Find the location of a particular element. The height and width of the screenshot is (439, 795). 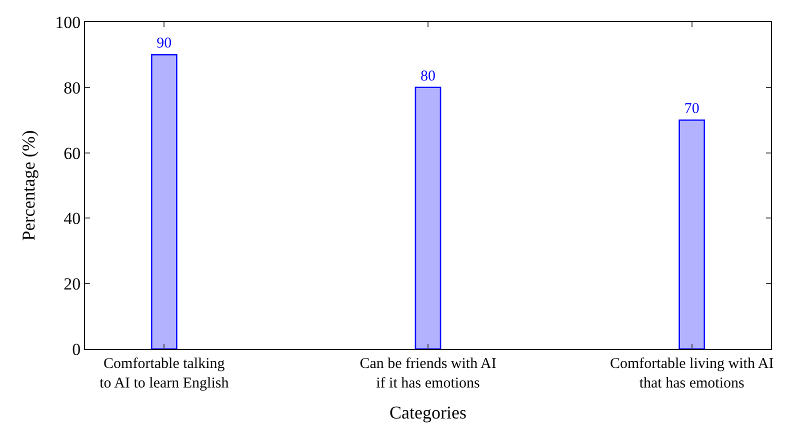

y-tick-label: 100 is located at coordinates (68, 22).